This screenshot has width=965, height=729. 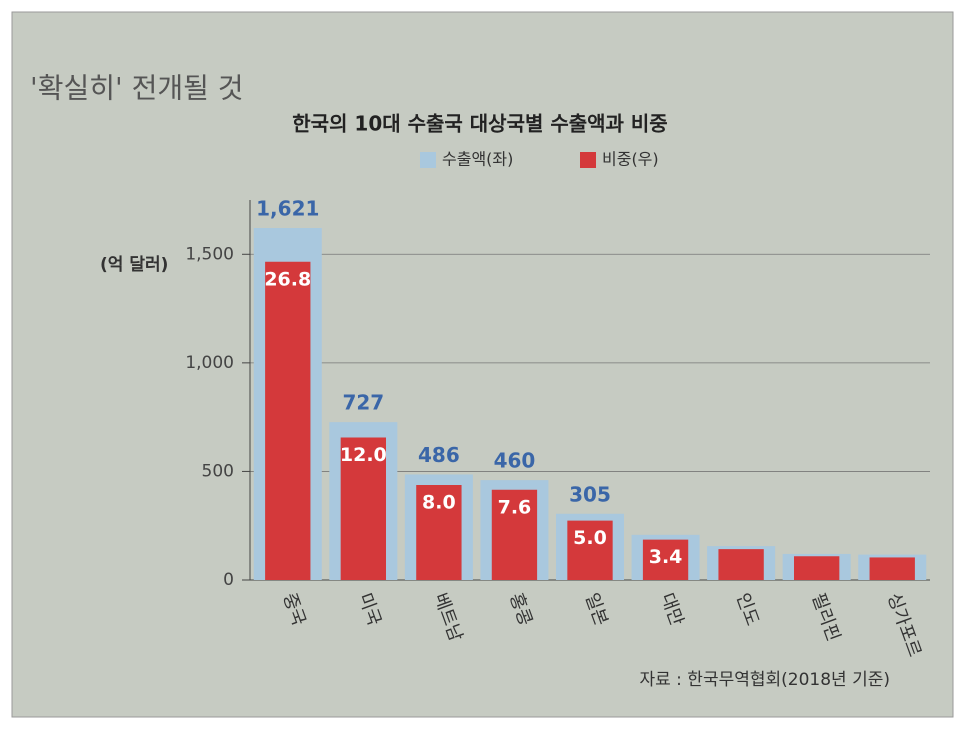 What do you see at coordinates (439, 503) in the screenshot?
I see `value-label: 8.0` at bounding box center [439, 503].